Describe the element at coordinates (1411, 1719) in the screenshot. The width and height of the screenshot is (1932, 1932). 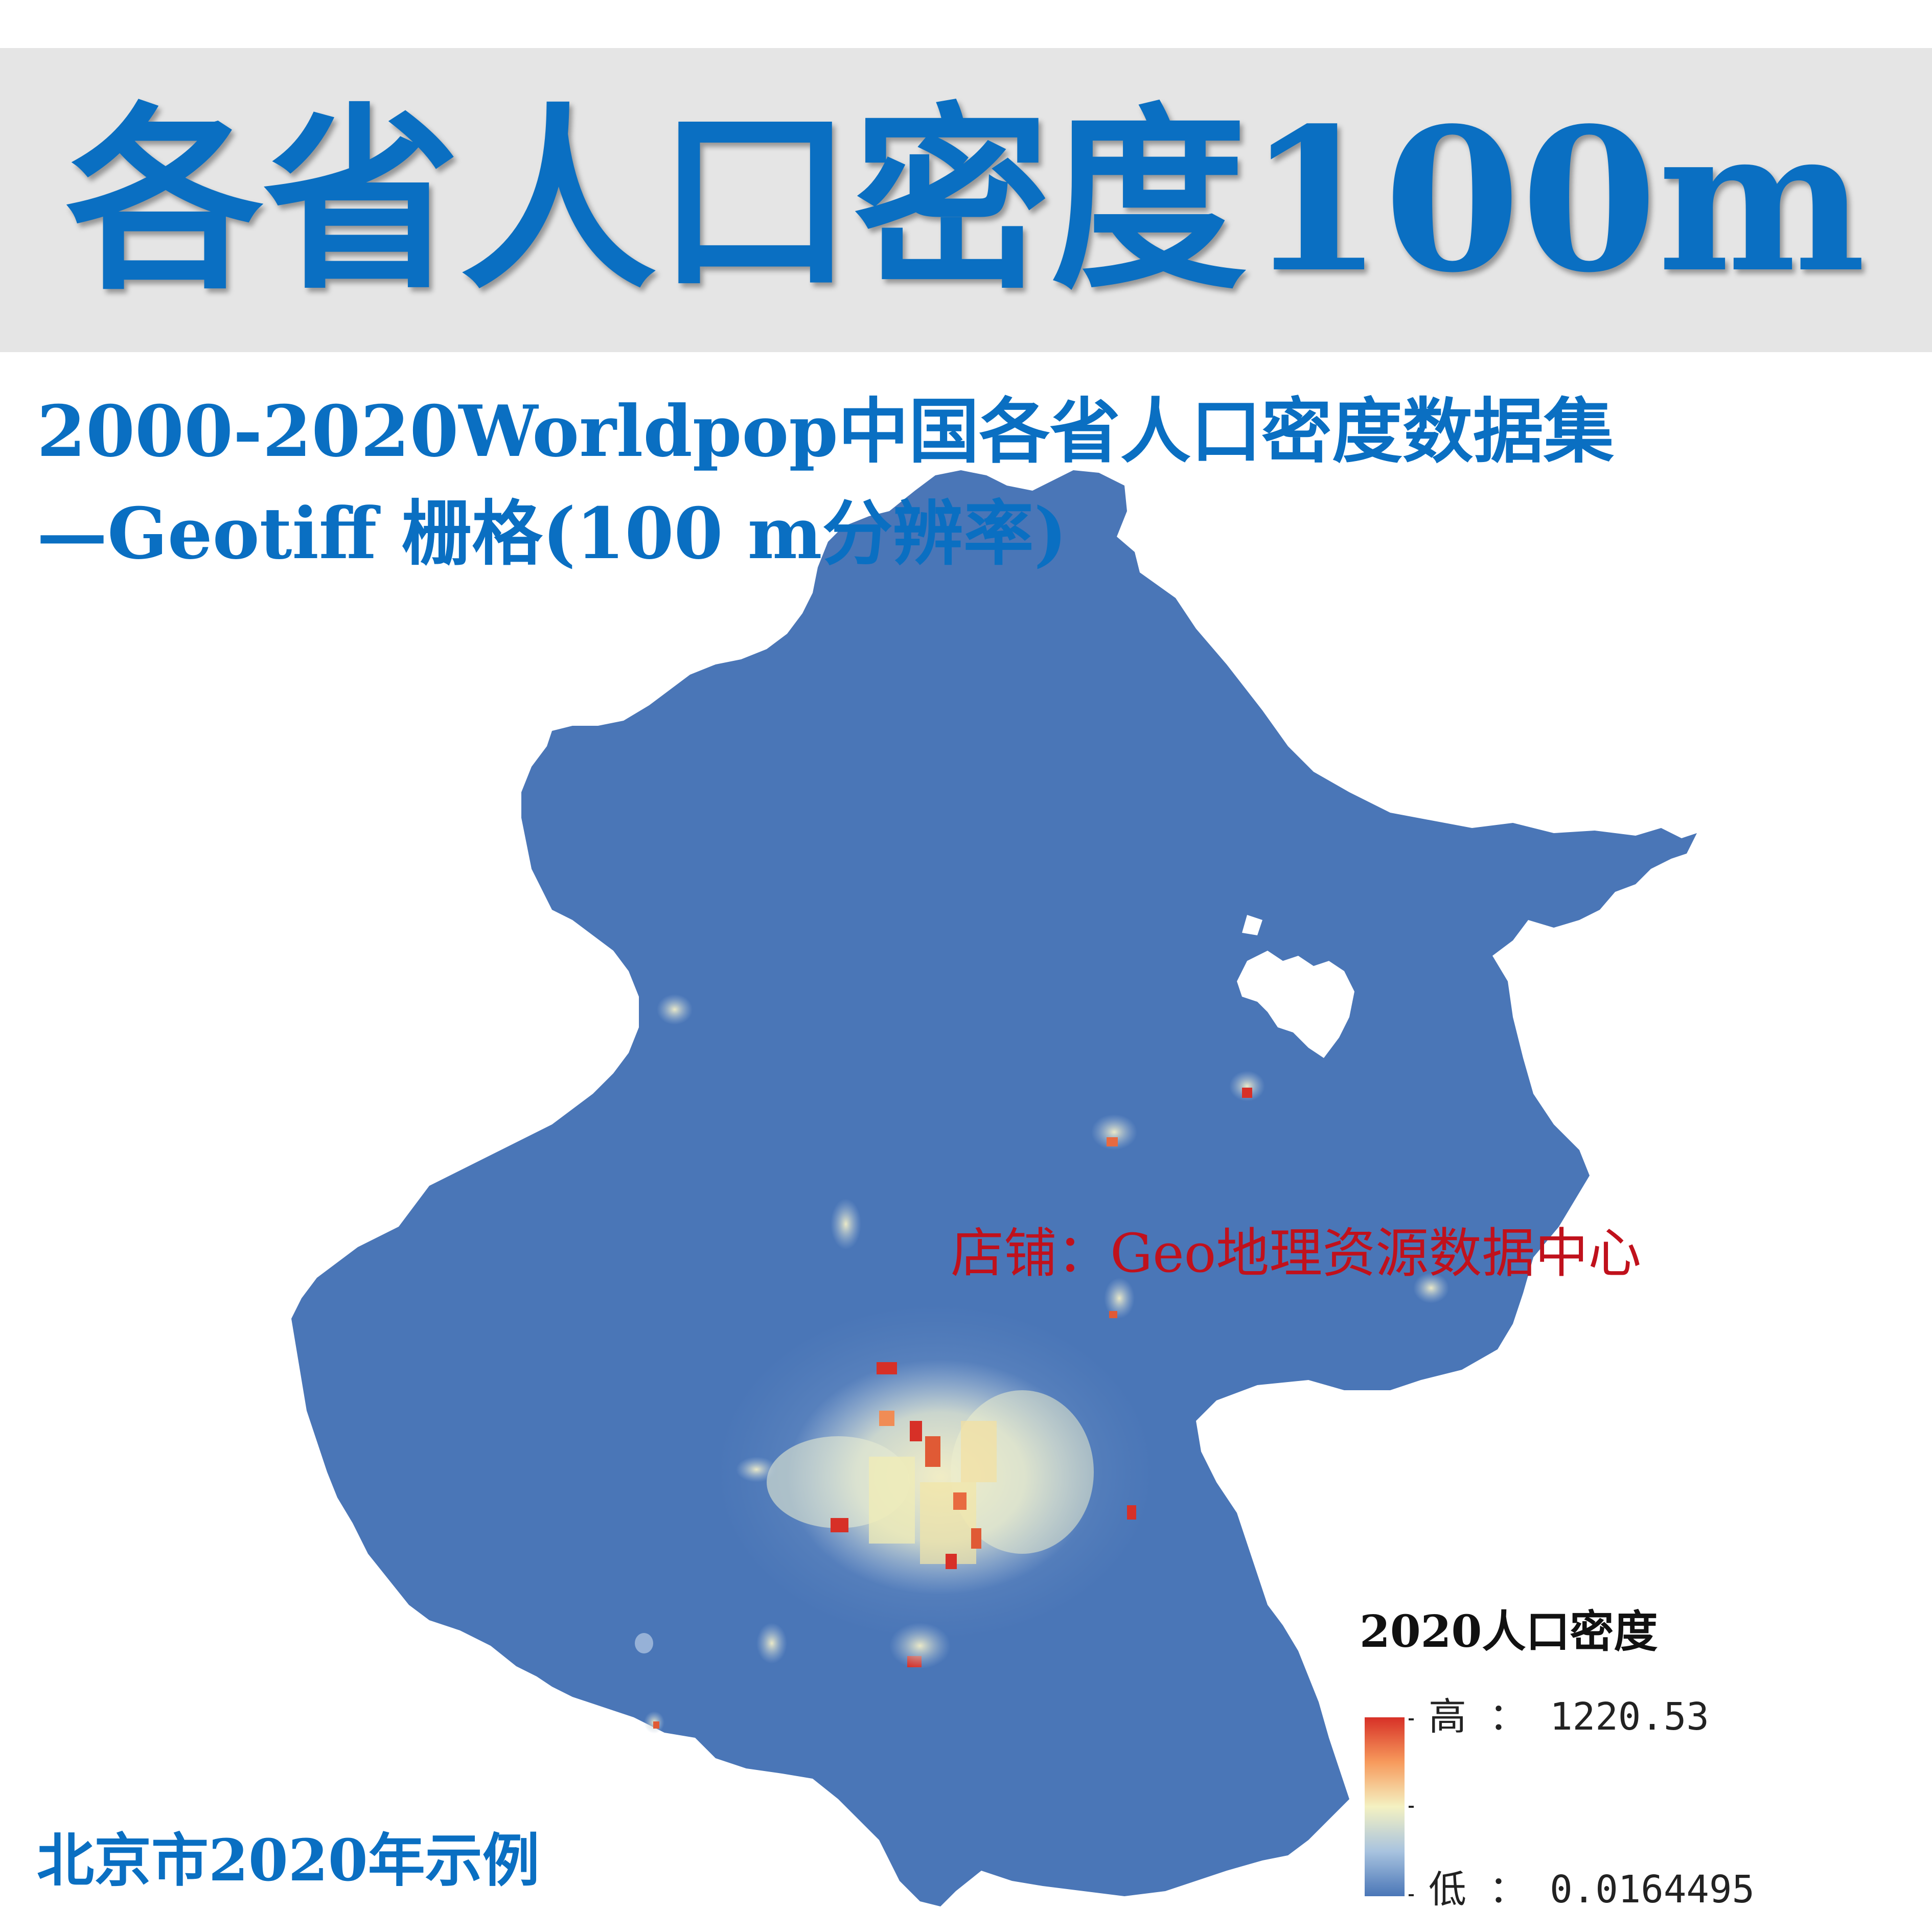
I see `legend-tick-high` at that location.